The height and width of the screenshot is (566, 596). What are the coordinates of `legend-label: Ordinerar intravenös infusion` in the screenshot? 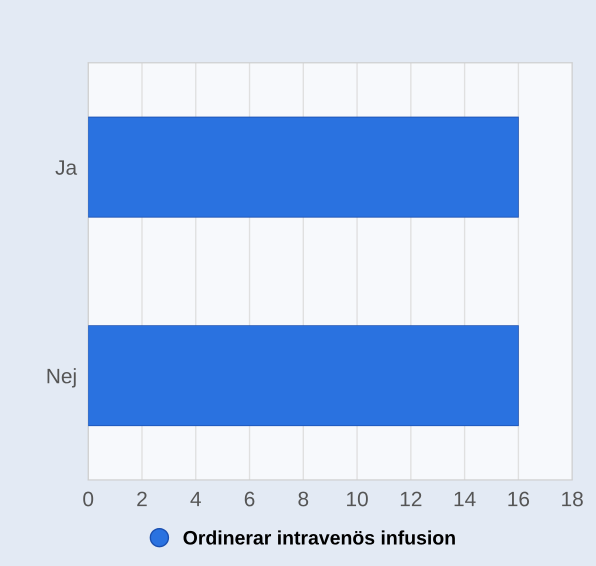 It's located at (319, 537).